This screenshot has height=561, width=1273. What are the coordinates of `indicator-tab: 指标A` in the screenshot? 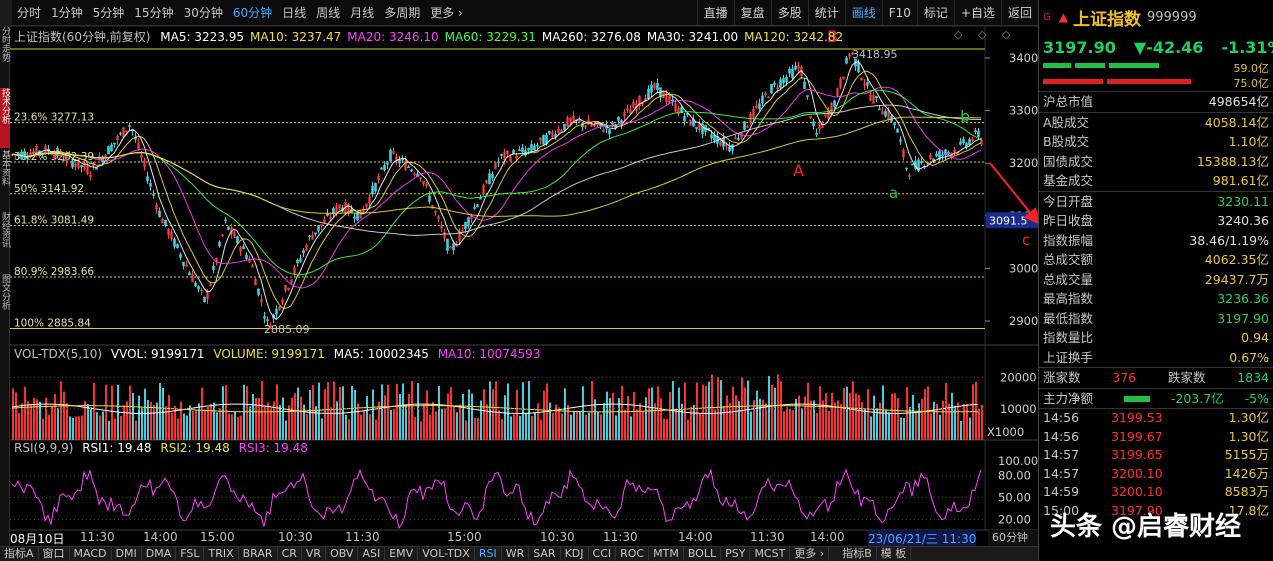 It's located at (19, 554).